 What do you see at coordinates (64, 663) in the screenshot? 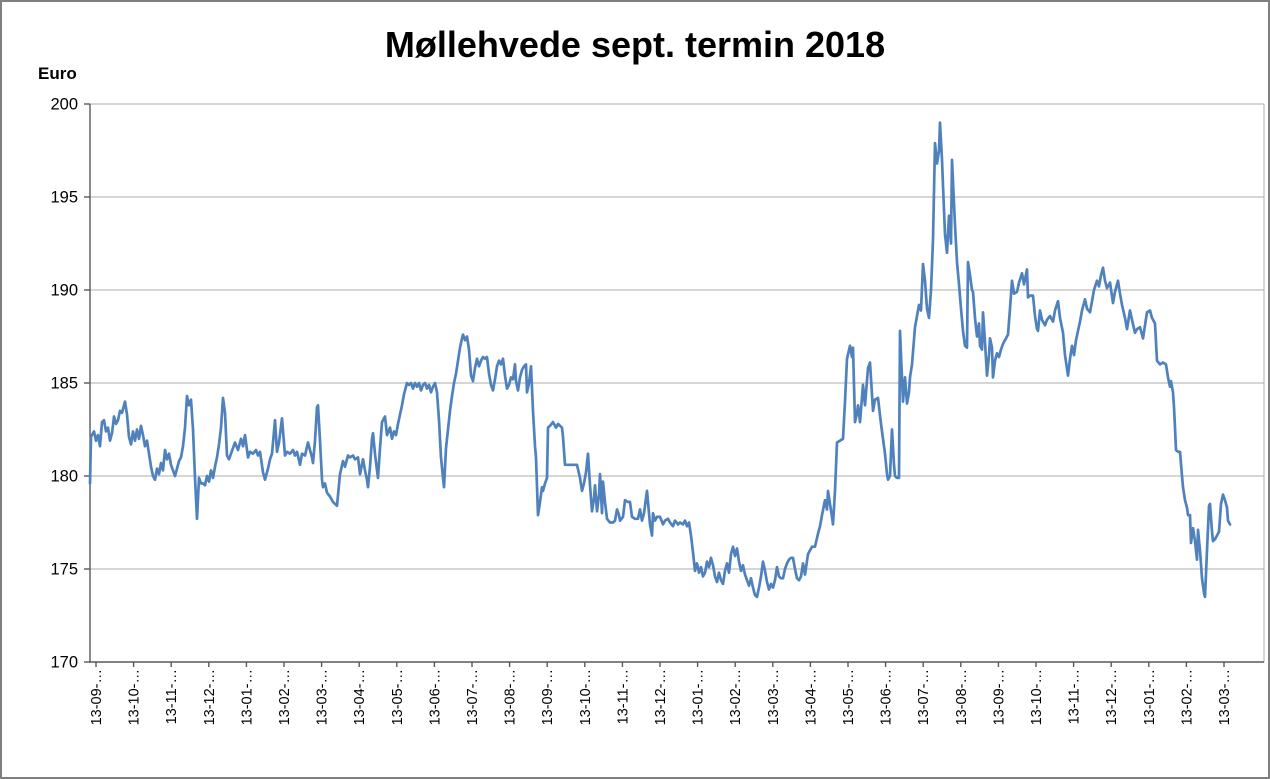
I see `y-tick-label: 170` at bounding box center [64, 663].